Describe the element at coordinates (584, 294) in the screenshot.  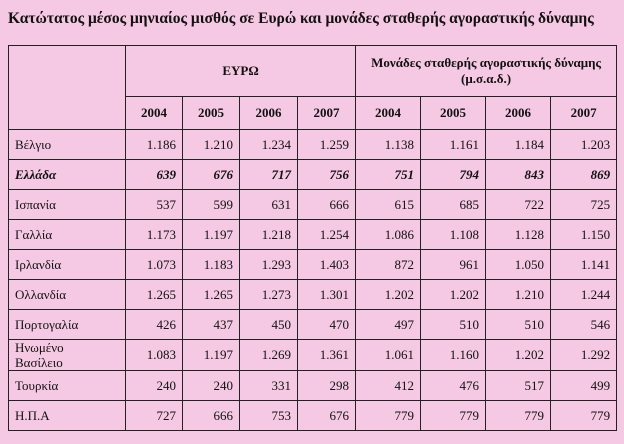
I see `value-cell: 1.244` at that location.